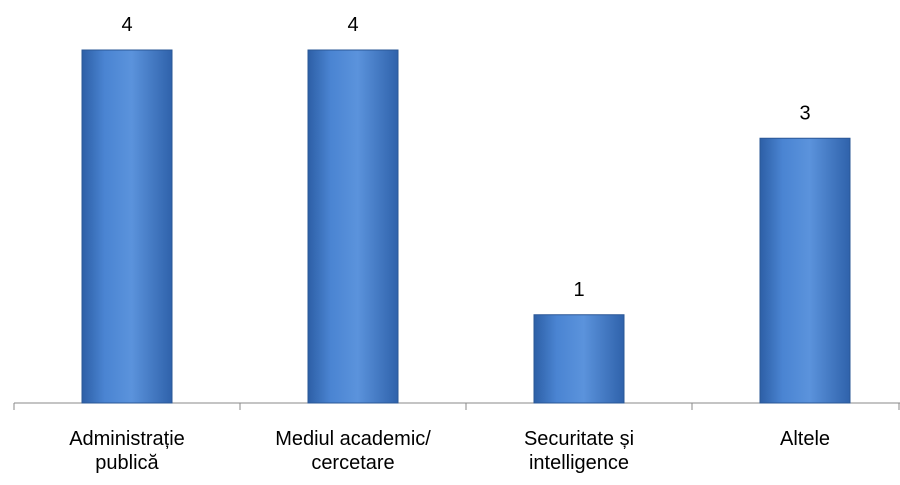  I want to click on data-label-4: 3, so click(804, 113).